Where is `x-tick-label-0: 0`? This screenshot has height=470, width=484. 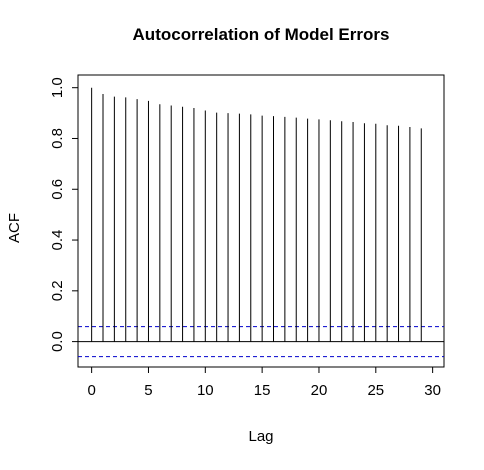
x-tick-label-0: 0 is located at coordinates (91, 390).